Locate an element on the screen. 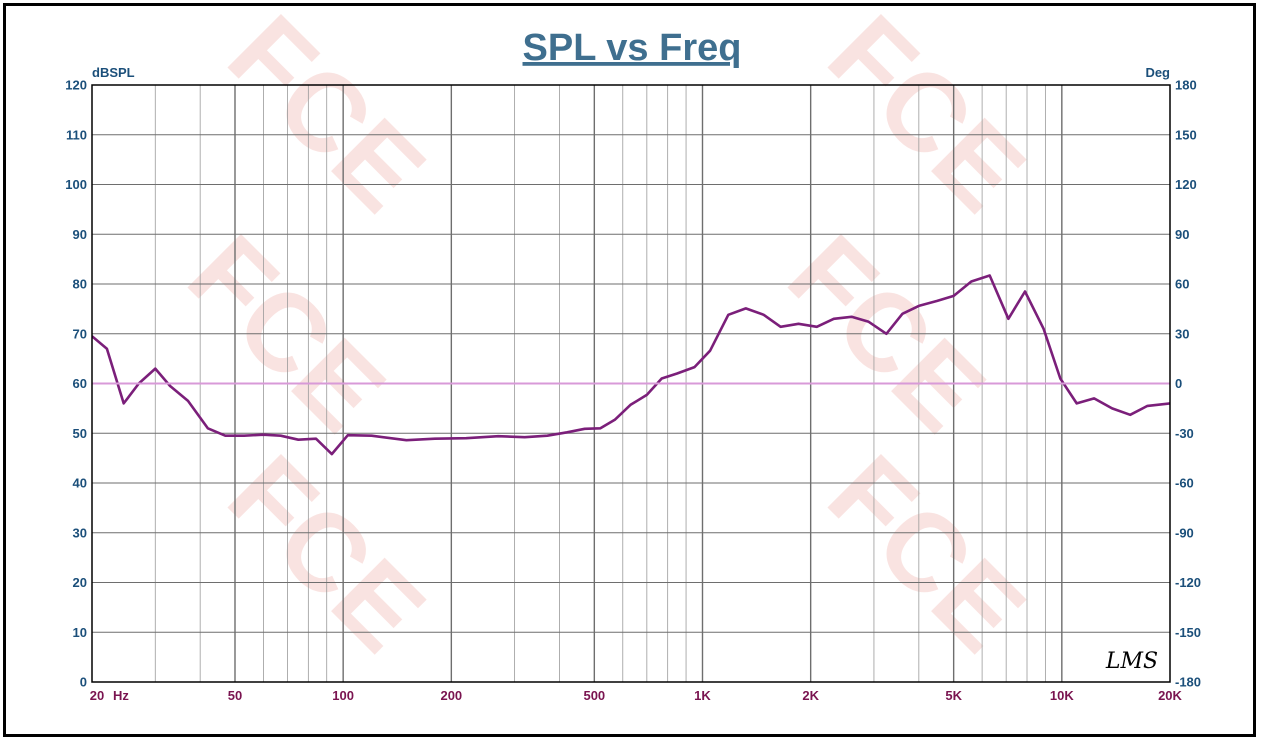 The height and width of the screenshot is (743, 1264). y-left-tick-label: 100 is located at coordinates (76, 184).